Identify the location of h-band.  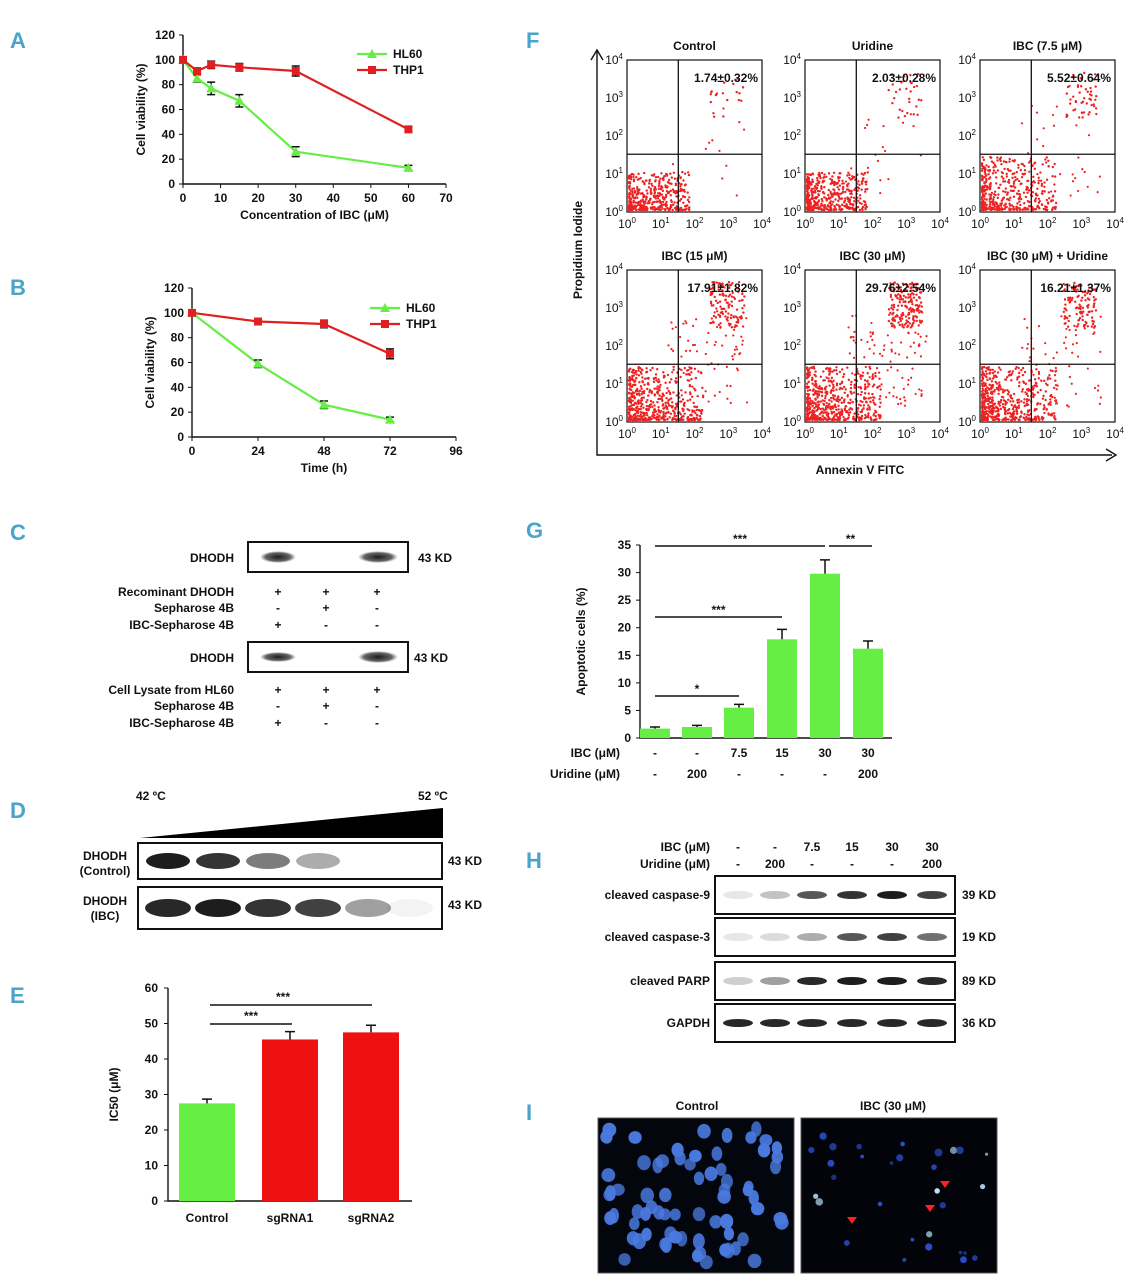
(775, 937).